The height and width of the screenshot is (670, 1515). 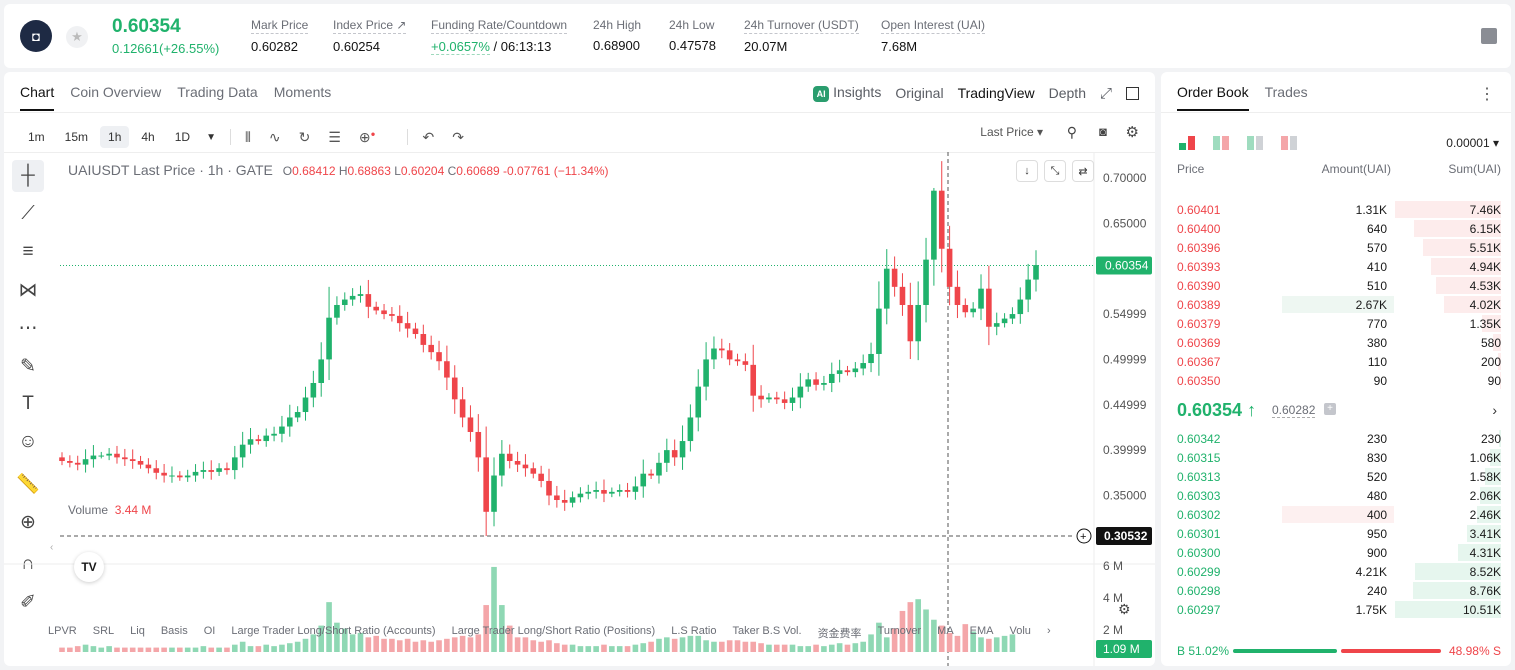 I want to click on ask-row: 0.60379 770 1.35K, so click(x=1336, y=323).